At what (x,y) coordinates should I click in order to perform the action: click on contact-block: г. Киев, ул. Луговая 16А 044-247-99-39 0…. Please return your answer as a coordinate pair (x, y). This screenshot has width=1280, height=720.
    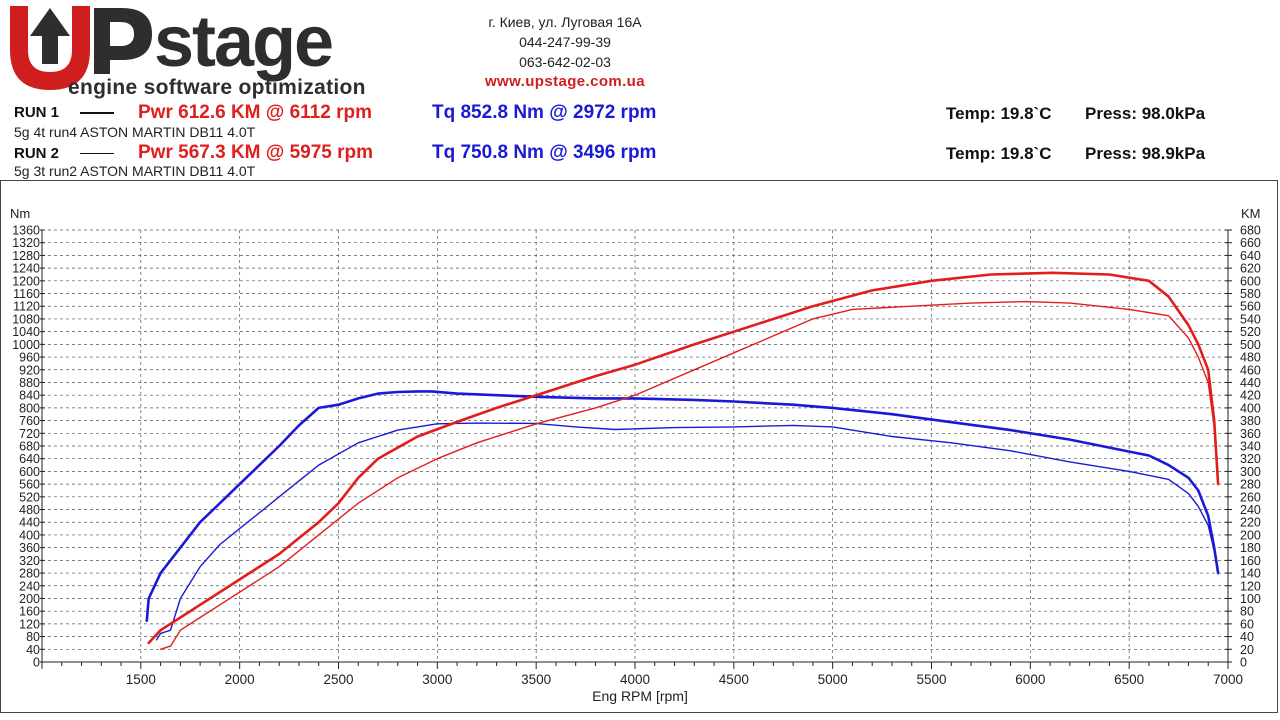
    Looking at the image, I should click on (565, 52).